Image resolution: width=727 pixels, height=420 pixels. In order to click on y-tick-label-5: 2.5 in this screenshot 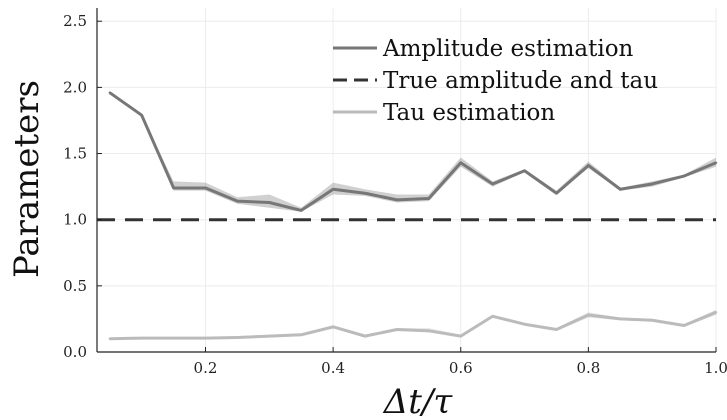, I will do `click(75, 21)`.